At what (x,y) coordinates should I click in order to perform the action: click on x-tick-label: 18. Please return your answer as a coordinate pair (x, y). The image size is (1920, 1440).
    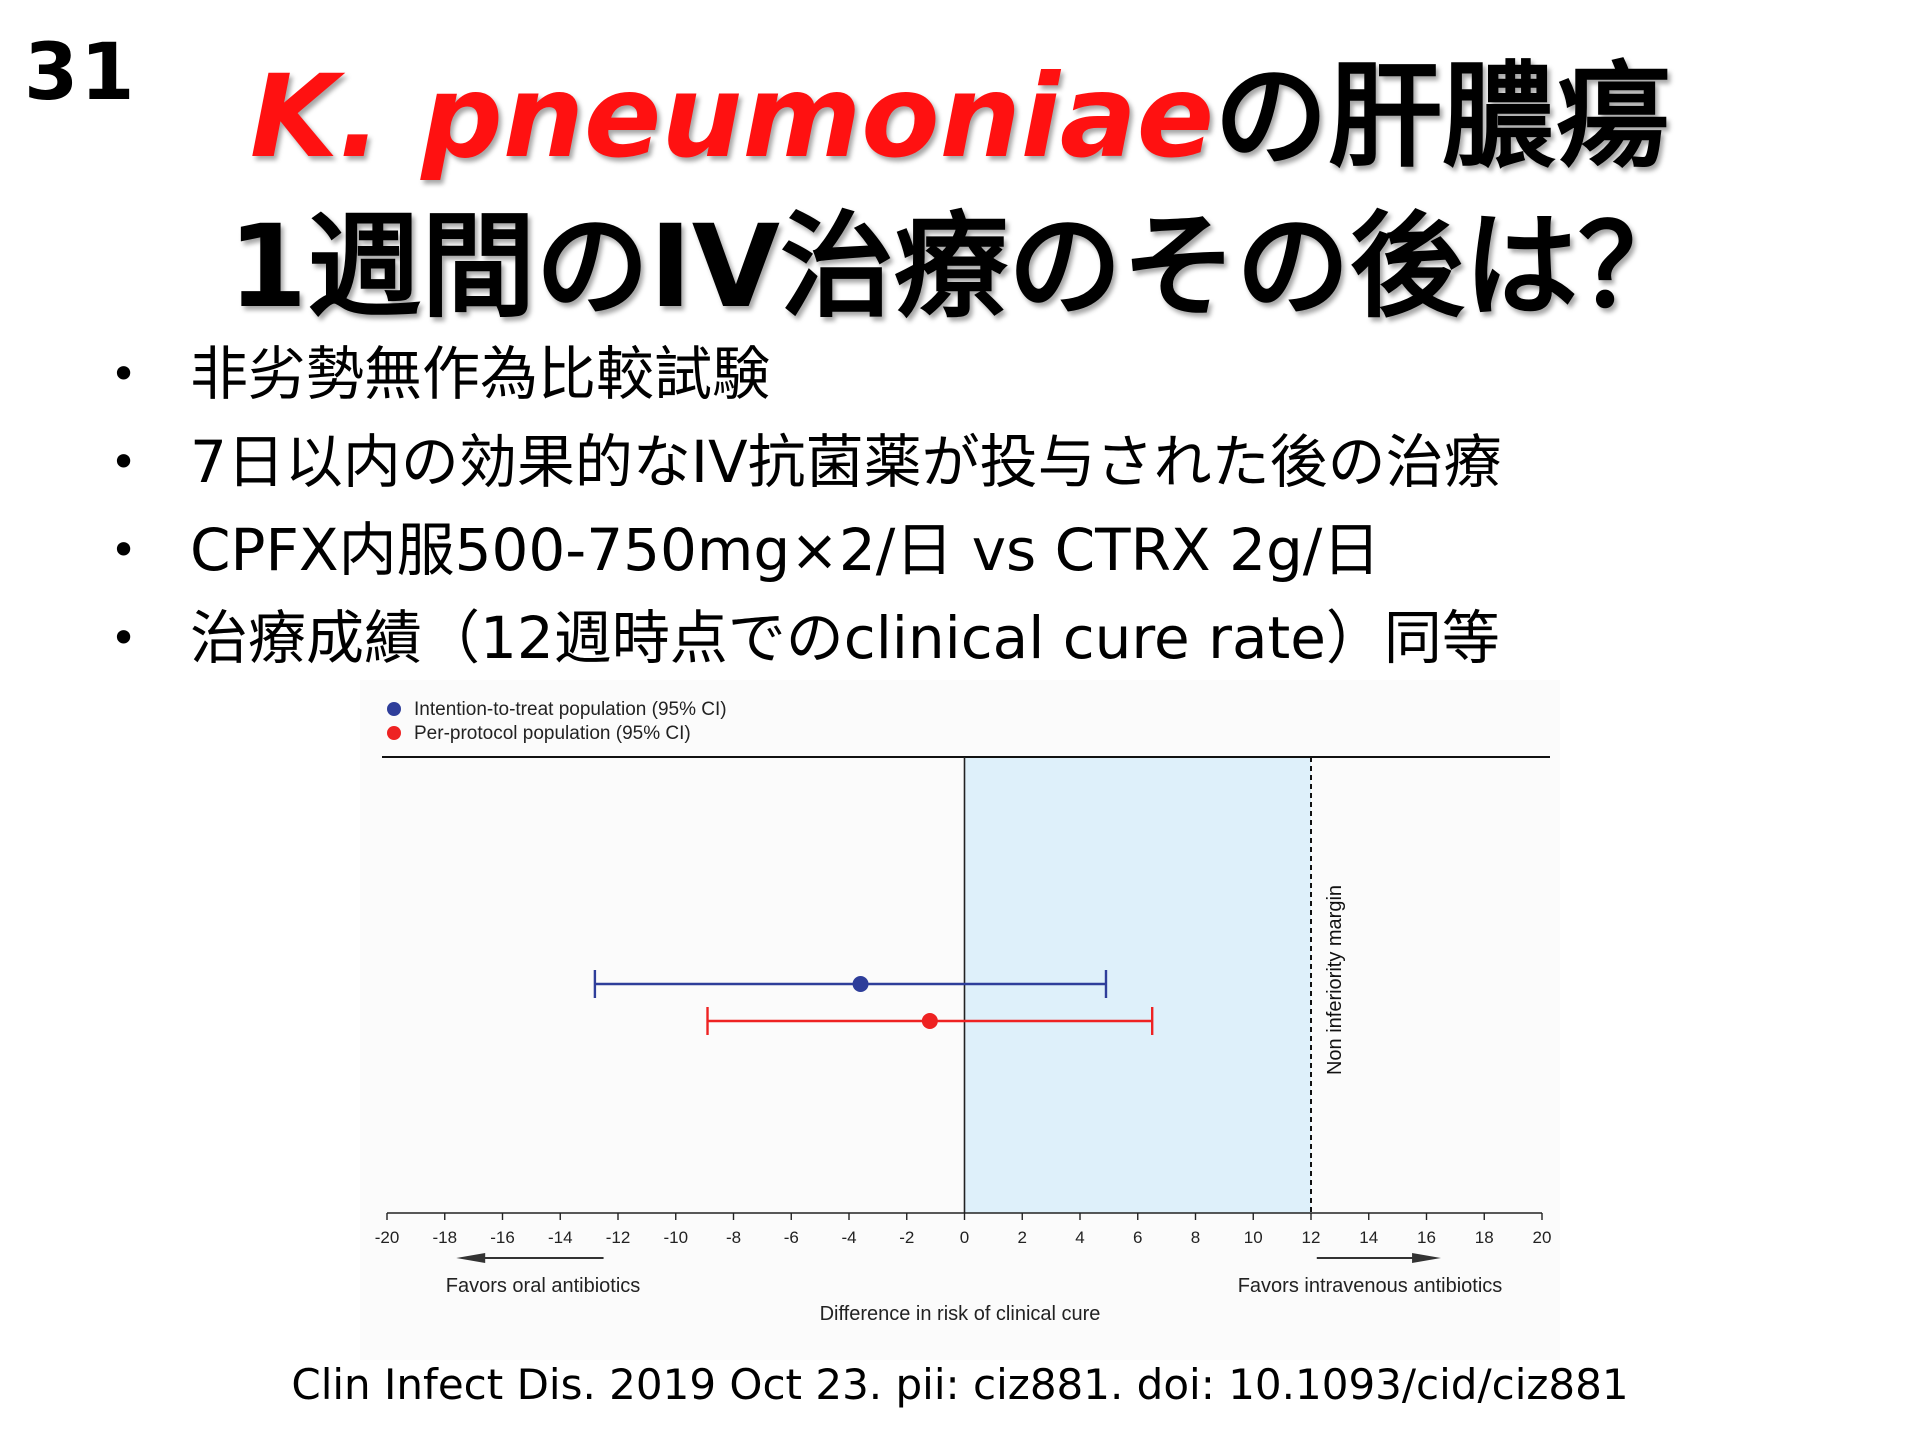
    Looking at the image, I should click on (1484, 1237).